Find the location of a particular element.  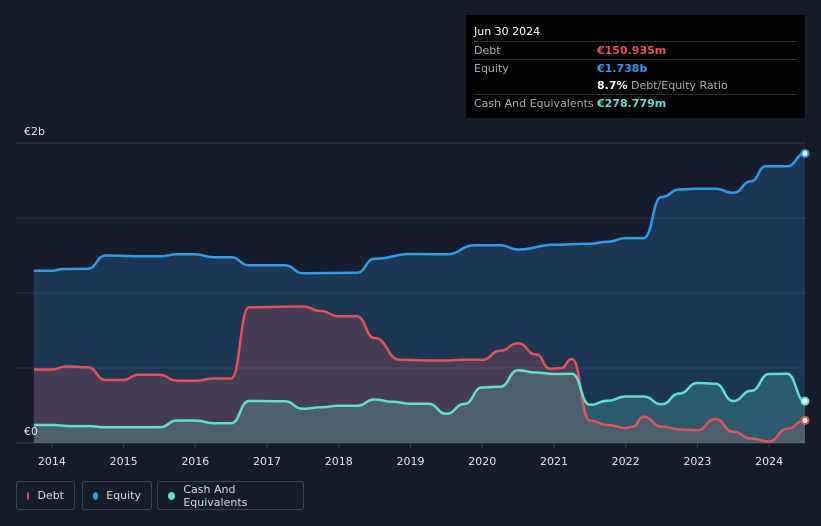

x-tick-label-2015: 2015 is located at coordinates (124, 461).